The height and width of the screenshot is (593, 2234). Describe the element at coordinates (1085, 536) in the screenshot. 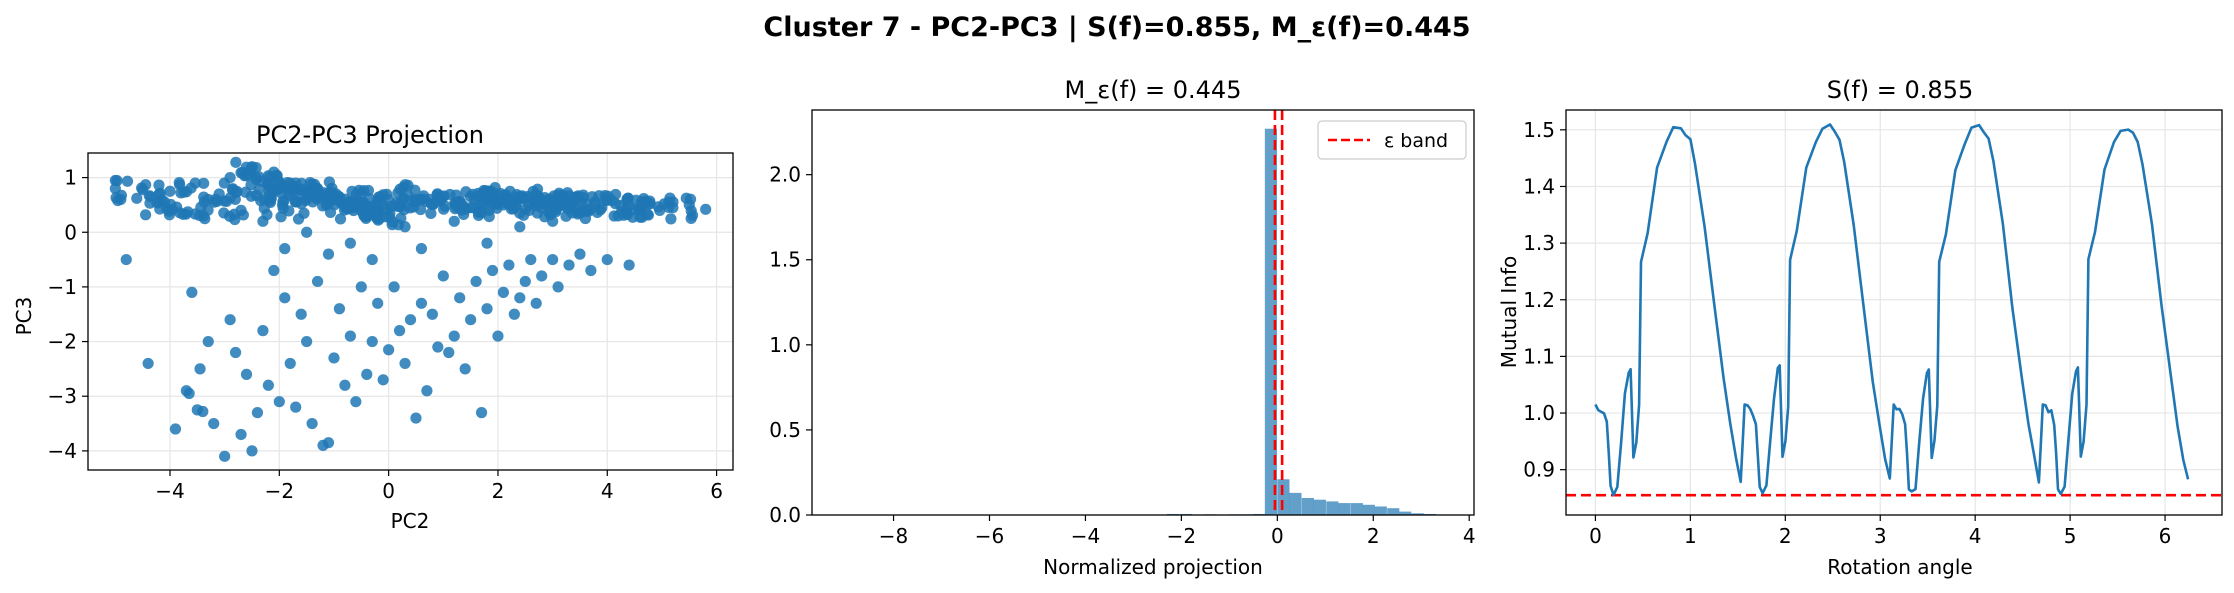

I see `histogram-xtick-label: −4` at that location.